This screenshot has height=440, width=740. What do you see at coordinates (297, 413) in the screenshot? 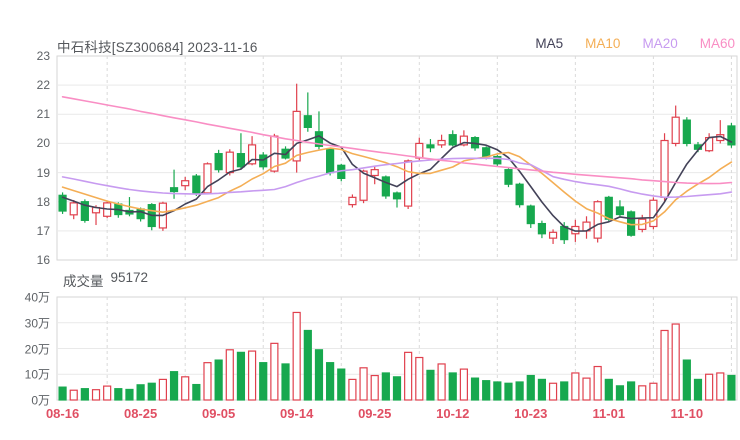
I see `date-tick-label: 09-14` at bounding box center [297, 413].